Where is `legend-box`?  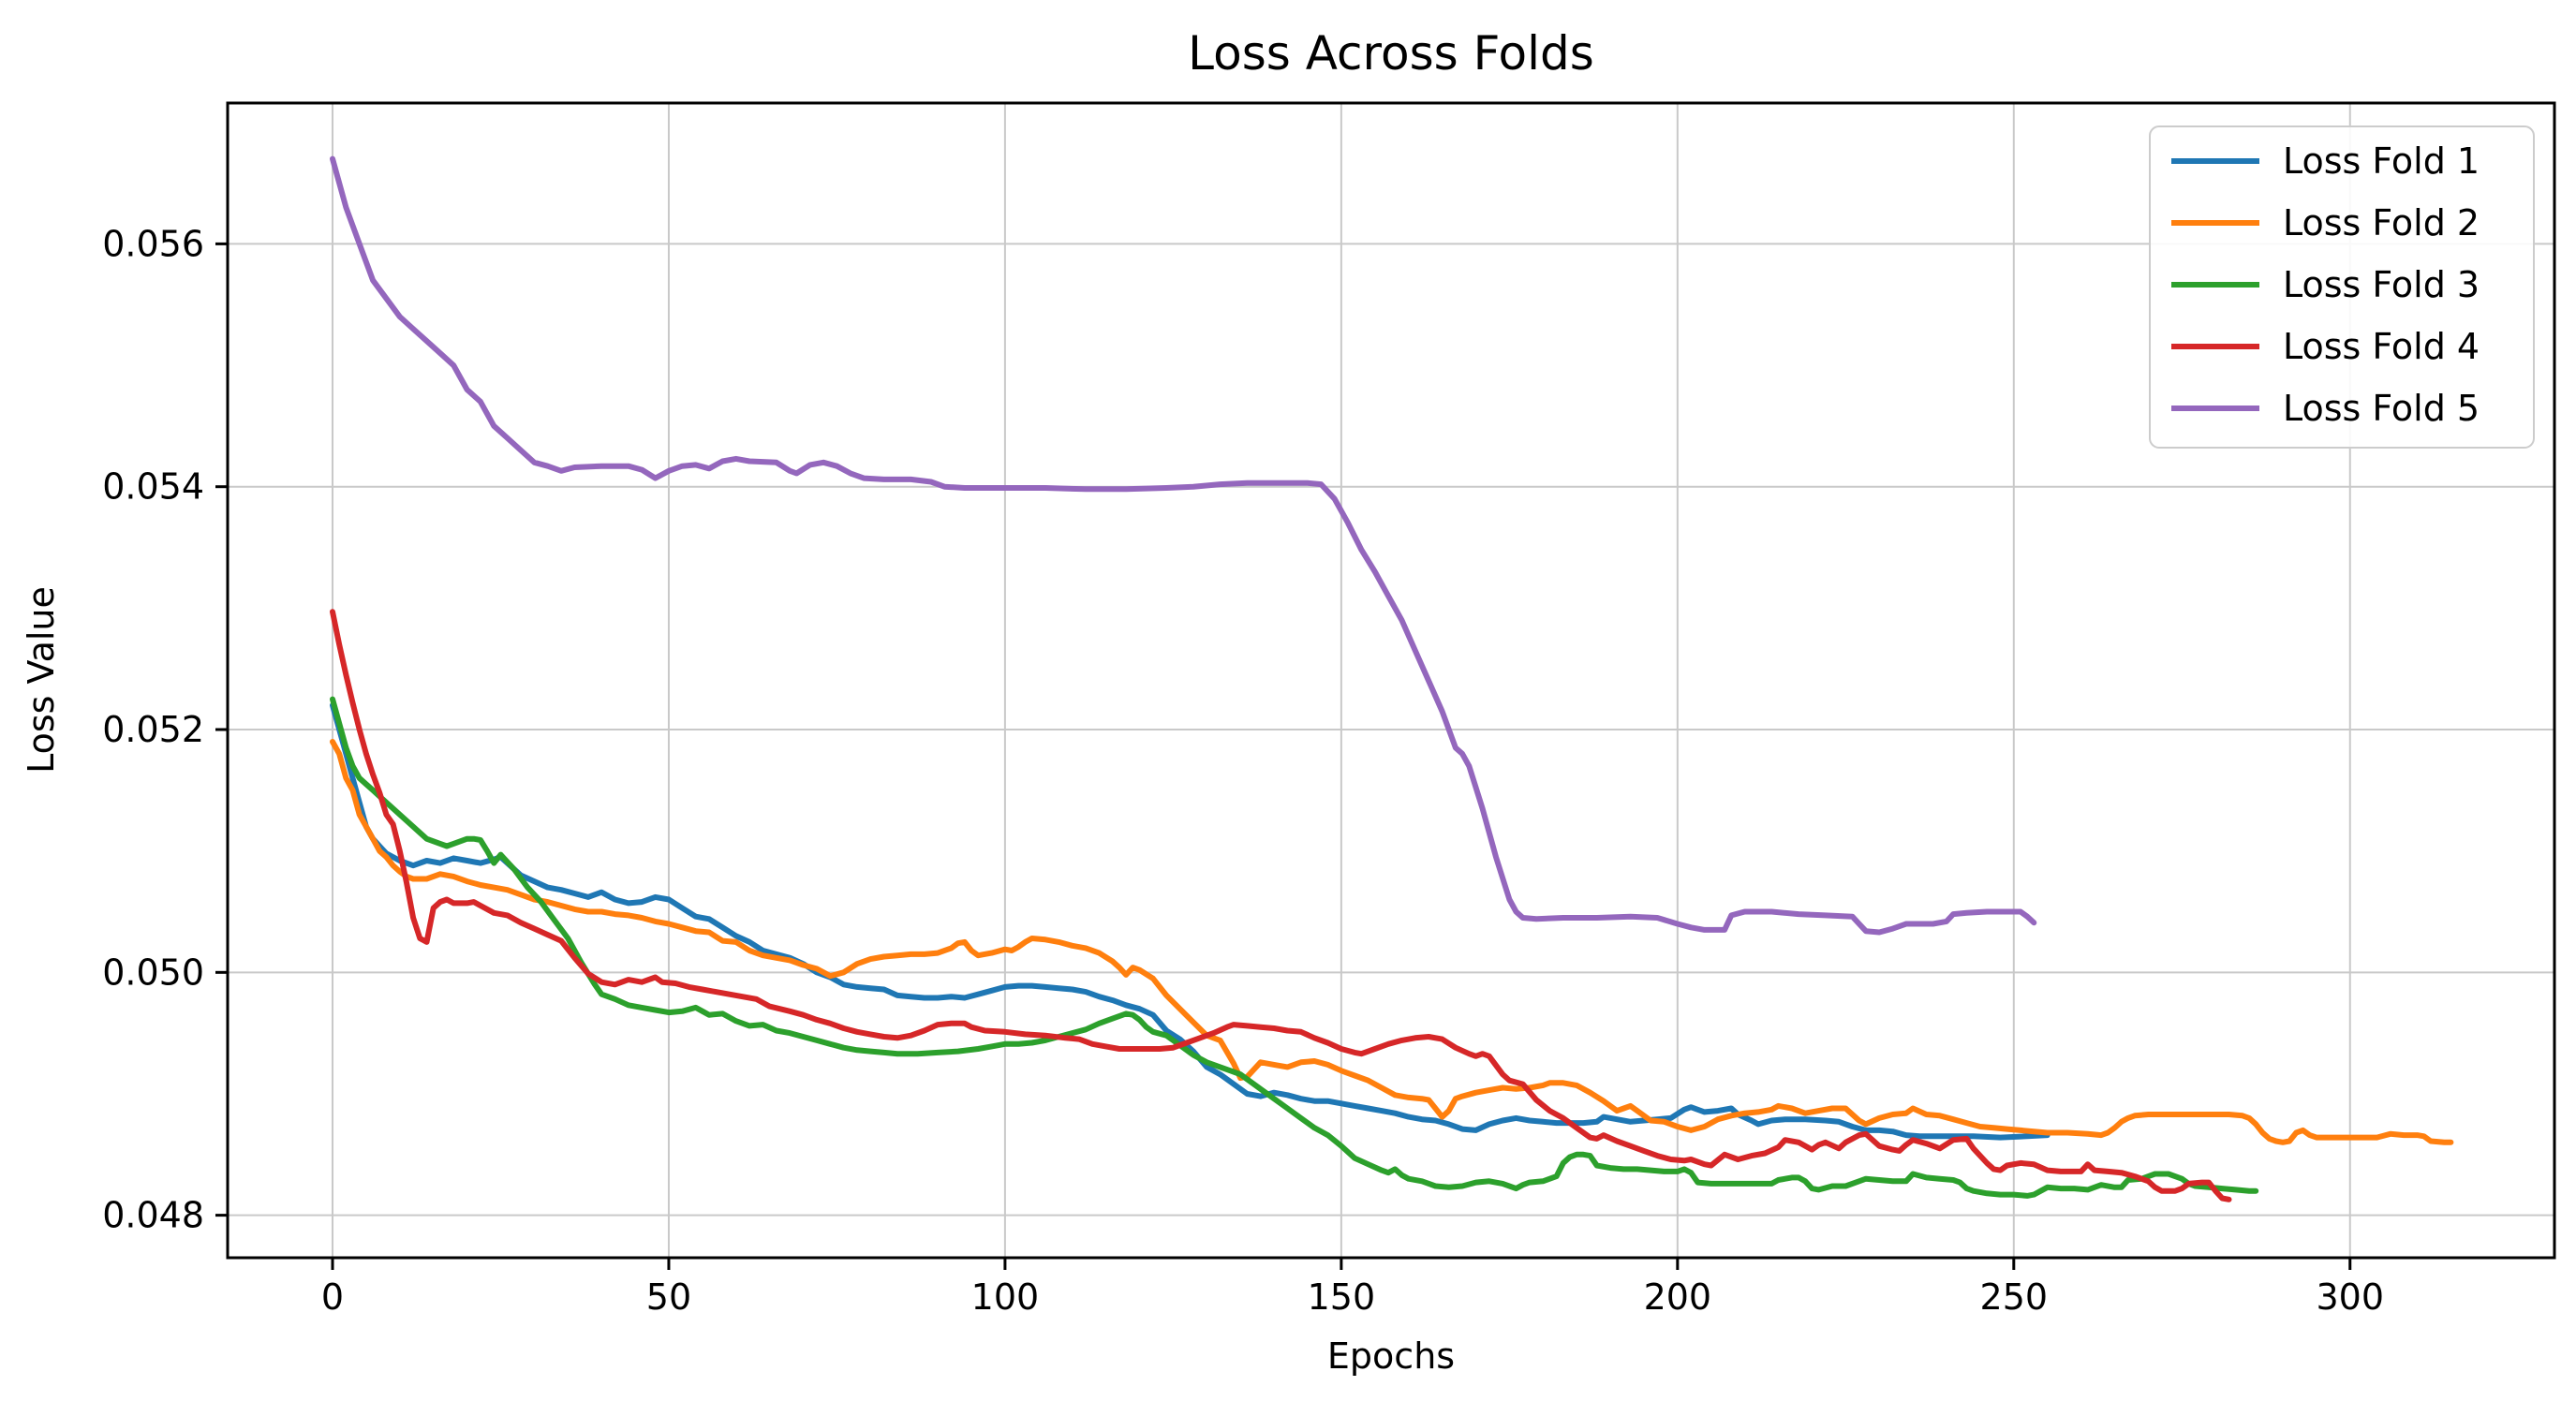
legend-box is located at coordinates (2342, 287).